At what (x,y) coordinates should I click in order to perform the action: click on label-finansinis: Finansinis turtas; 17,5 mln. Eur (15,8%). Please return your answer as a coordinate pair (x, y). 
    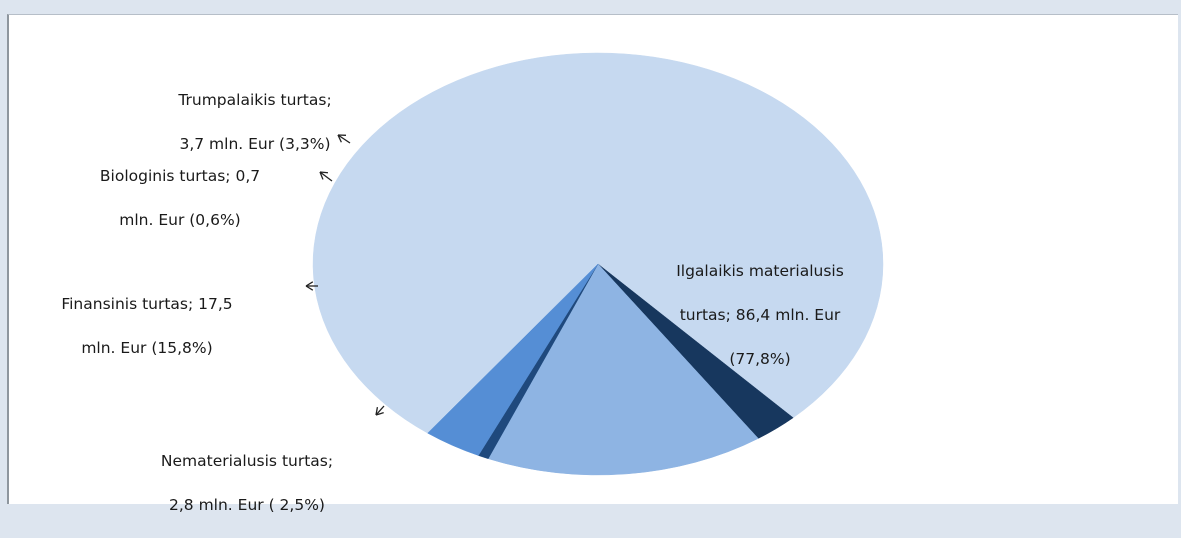
    Looking at the image, I should click on (147, 326).